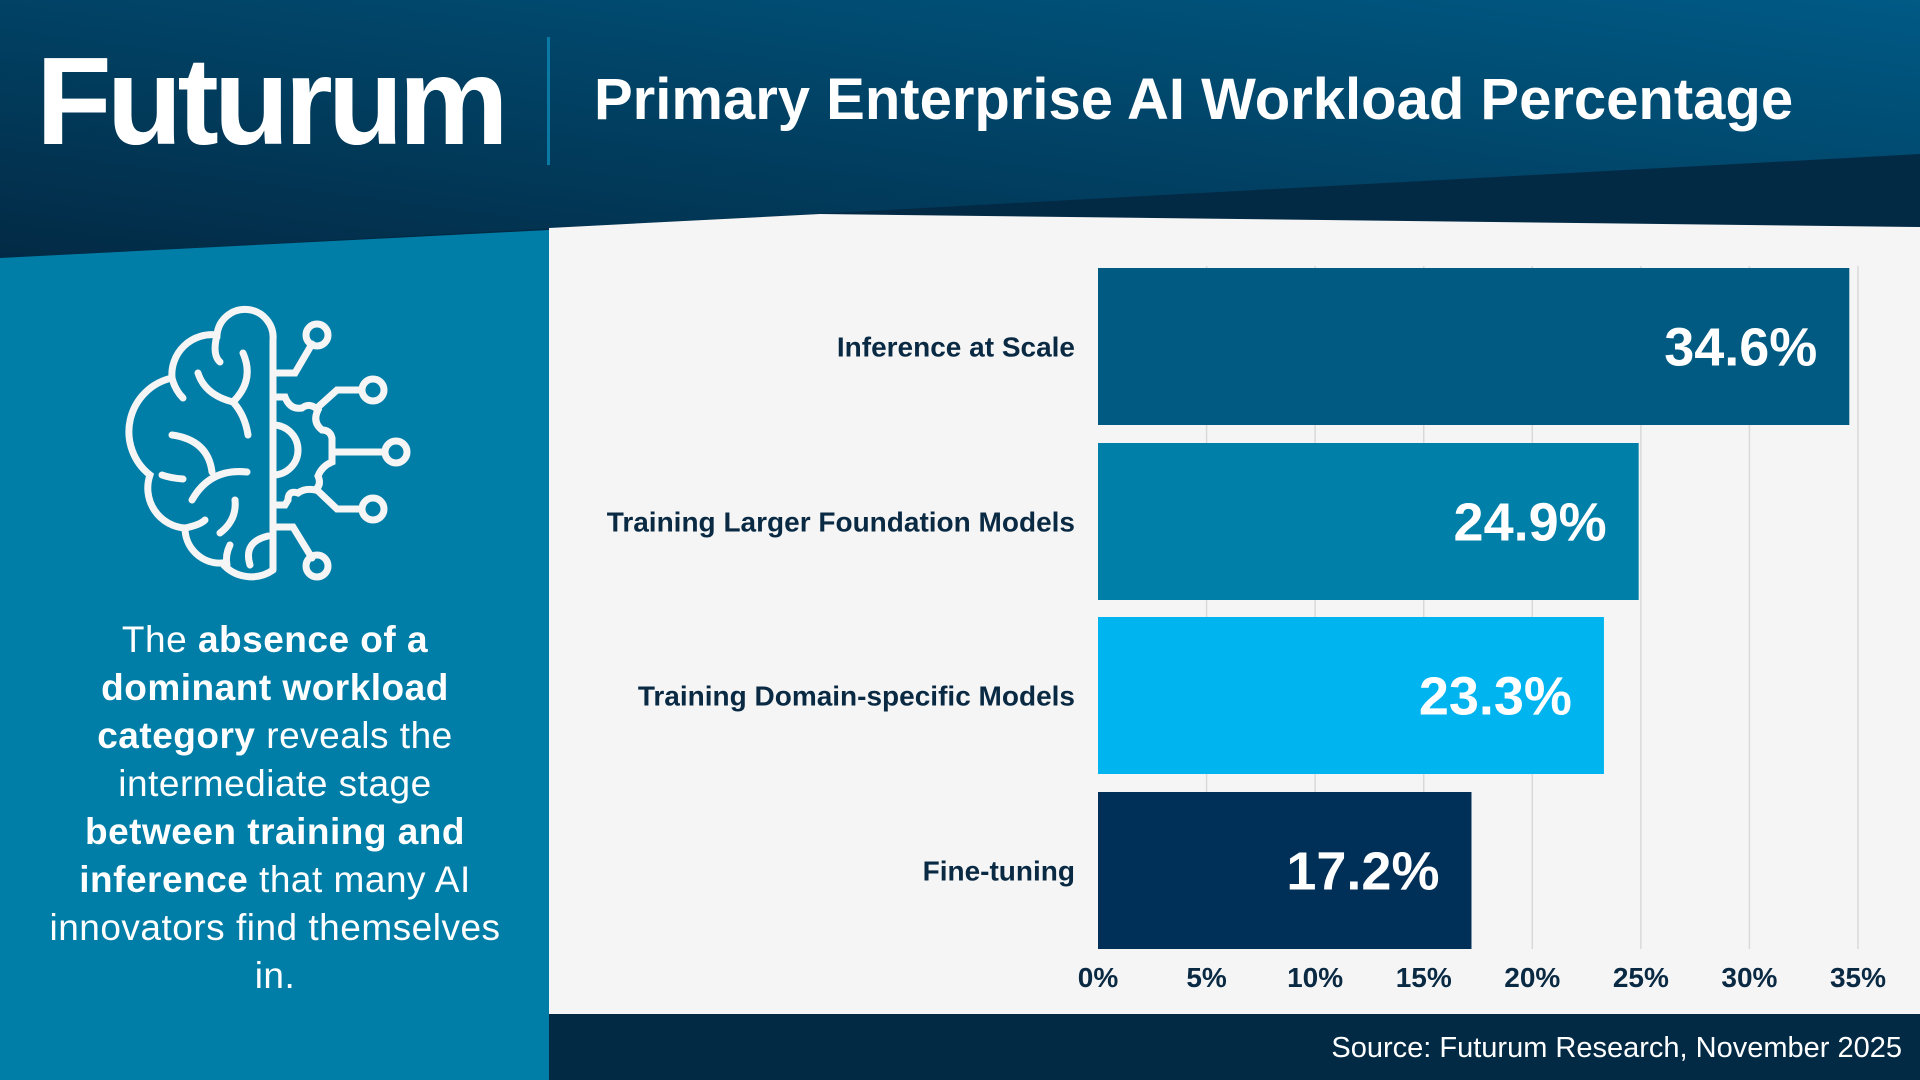 The width and height of the screenshot is (1920, 1080). What do you see at coordinates (841, 522) in the screenshot?
I see `category-label: Training Larger Foundation Models` at bounding box center [841, 522].